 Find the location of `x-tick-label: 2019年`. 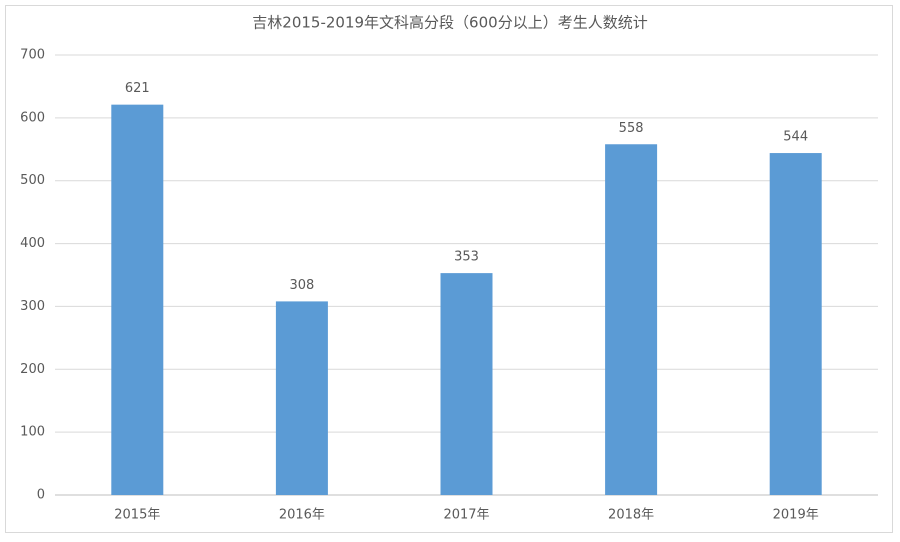

x-tick-label: 2019年 is located at coordinates (796, 515).